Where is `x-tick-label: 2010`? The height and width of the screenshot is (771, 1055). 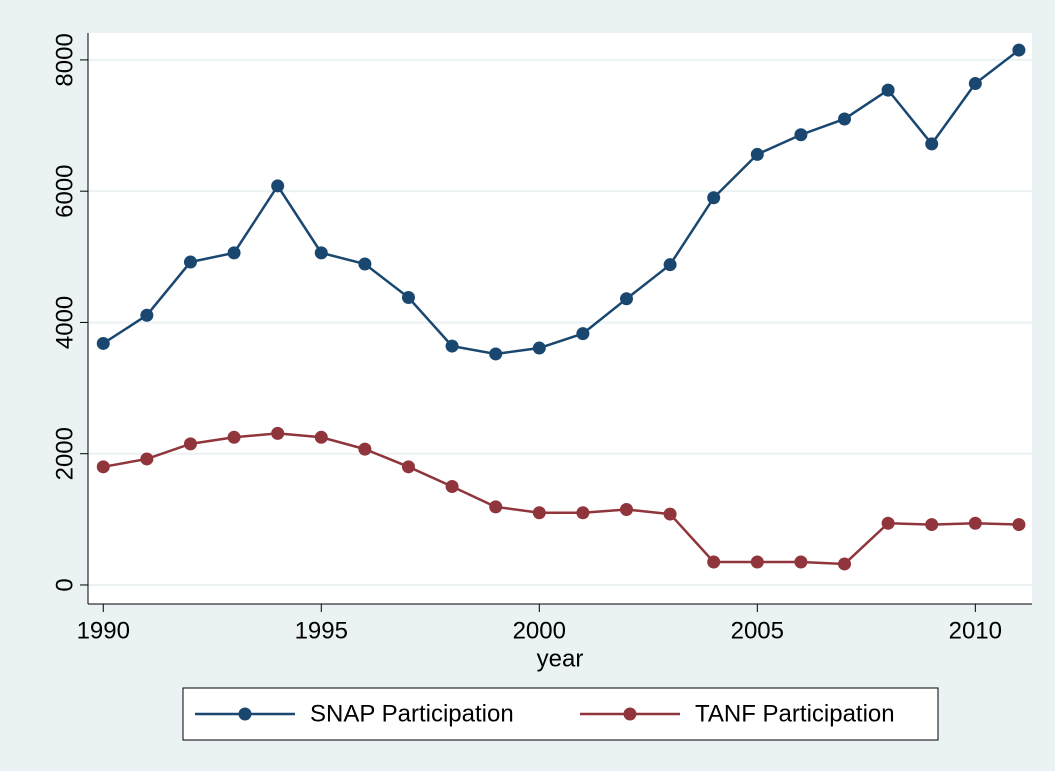 x-tick-label: 2010 is located at coordinates (975, 630).